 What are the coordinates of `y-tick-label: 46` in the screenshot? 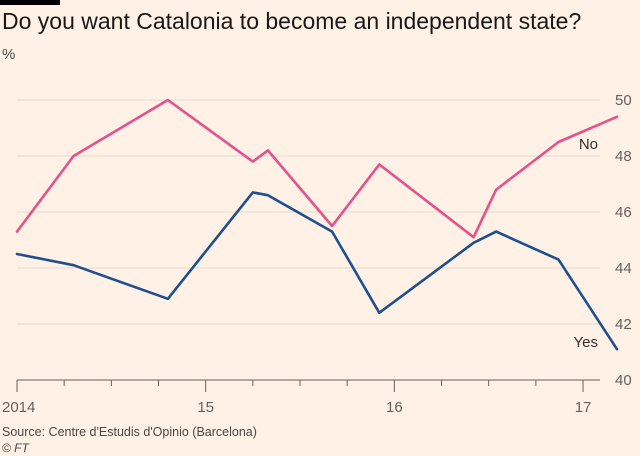 It's located at (623, 212).